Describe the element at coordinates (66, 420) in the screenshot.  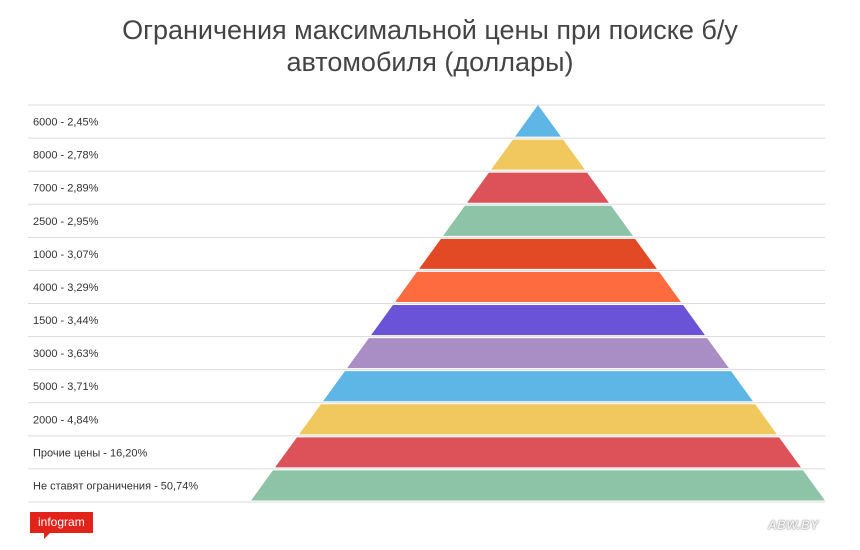
I see `segment-label: 2000 - 4,84%` at that location.